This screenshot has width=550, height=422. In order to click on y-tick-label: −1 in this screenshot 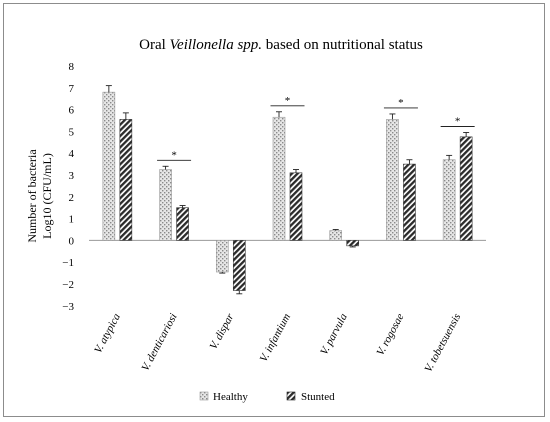, I will do `click(68, 263)`.